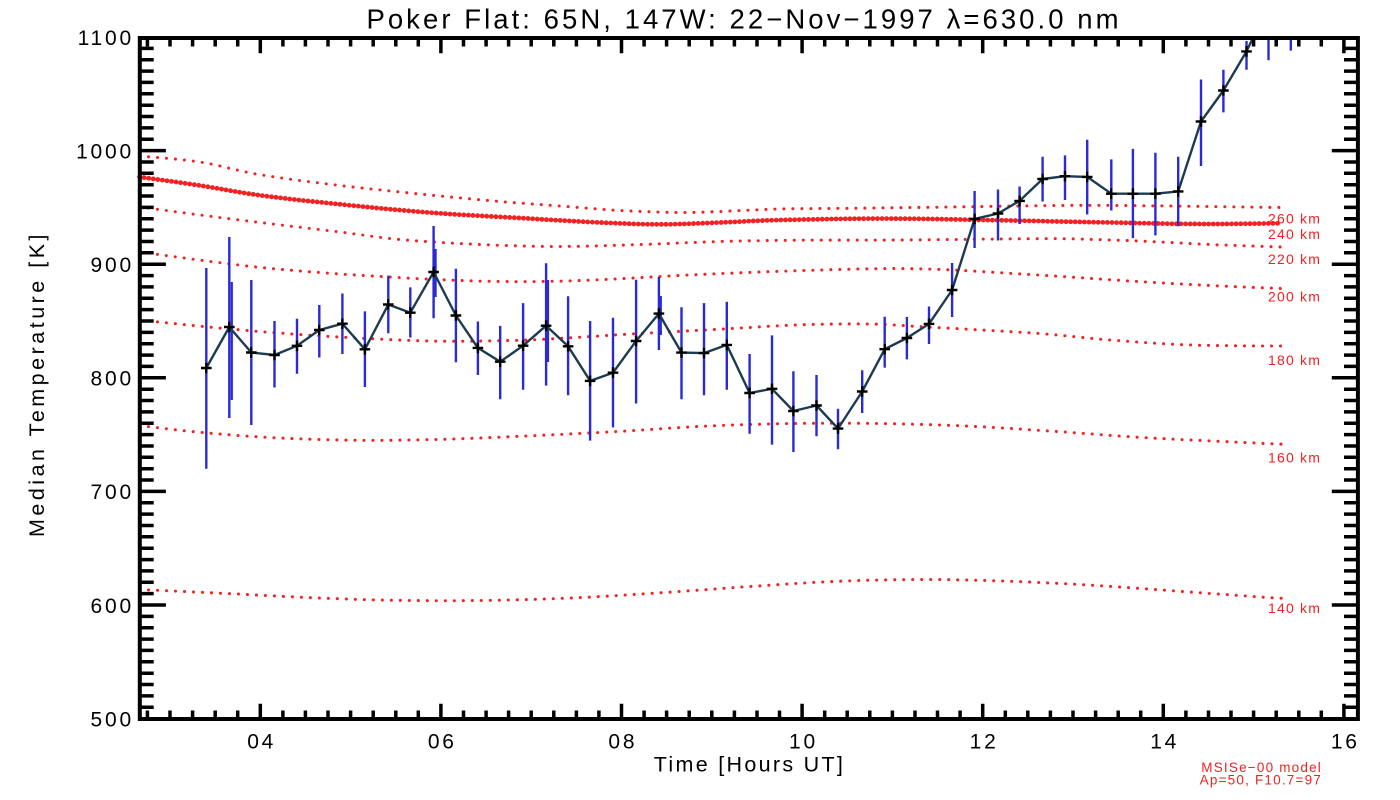 This screenshot has height=800, width=1400. I want to click on svg-text: 12, so click(984, 742).